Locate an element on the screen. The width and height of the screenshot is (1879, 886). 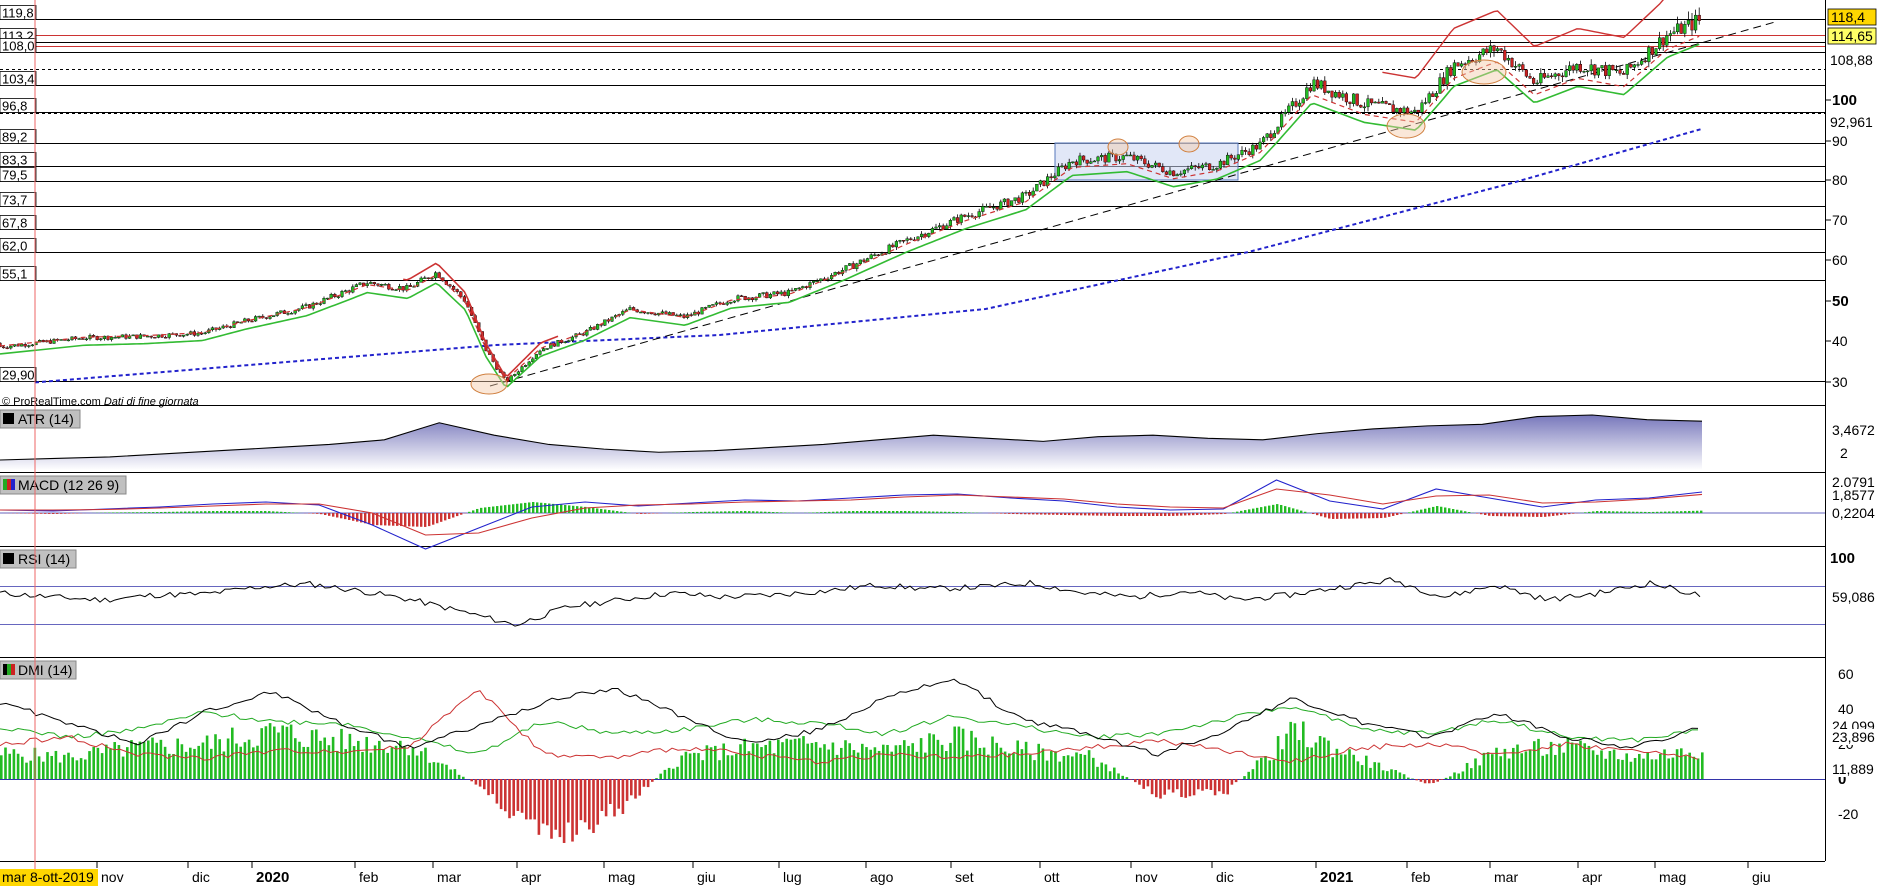
atr-title: ATR (14) is located at coordinates (40, 419).